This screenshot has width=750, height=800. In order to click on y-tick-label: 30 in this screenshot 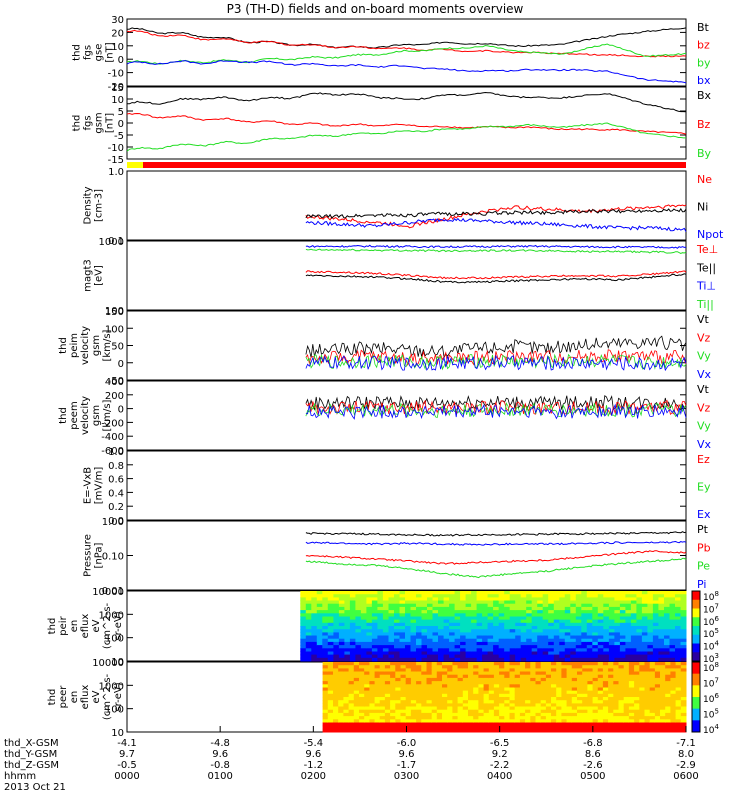, I will do `click(117, 20)`.